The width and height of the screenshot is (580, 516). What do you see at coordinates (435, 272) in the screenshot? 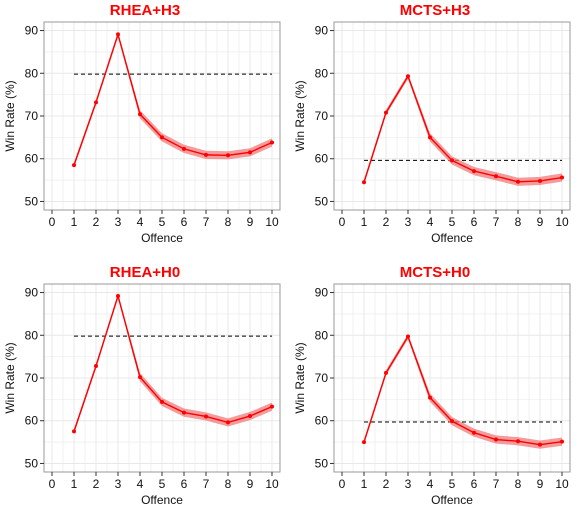
I see `chart-title: MCTS+H0` at bounding box center [435, 272].